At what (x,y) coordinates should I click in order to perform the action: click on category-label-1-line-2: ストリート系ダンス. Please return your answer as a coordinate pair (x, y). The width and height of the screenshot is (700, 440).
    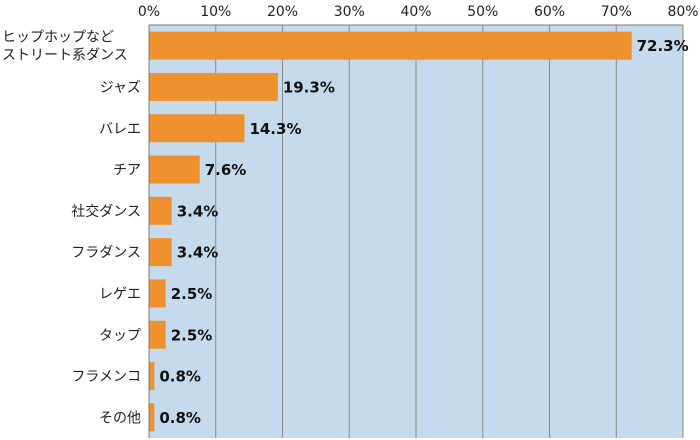
    Looking at the image, I should click on (65, 56).